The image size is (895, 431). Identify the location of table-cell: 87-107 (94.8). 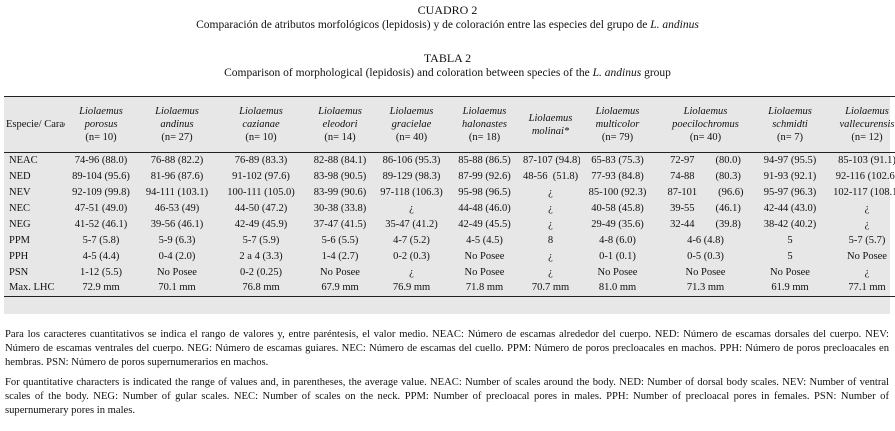
(551, 160).